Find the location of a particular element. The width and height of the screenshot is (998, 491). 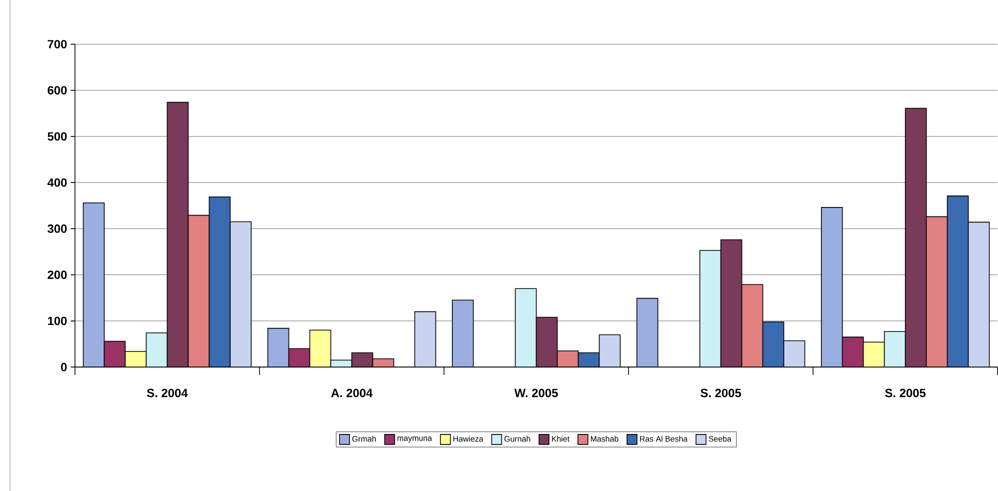

y-tick-label: 300 is located at coordinates (57, 228).